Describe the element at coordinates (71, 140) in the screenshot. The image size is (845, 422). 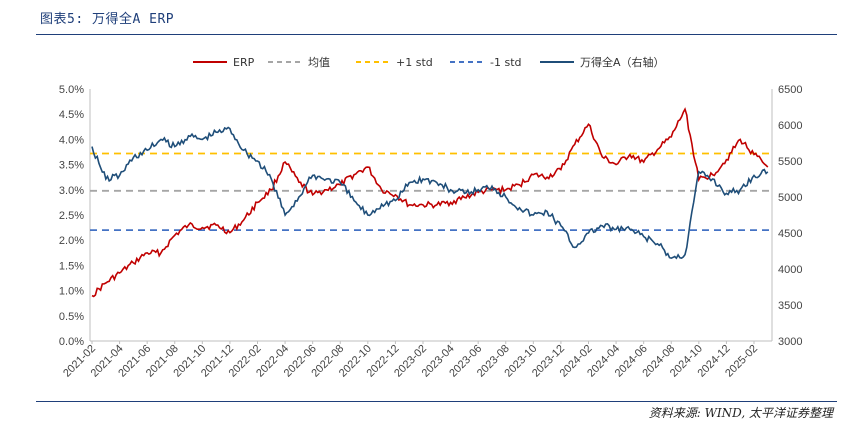
I see `left-tick-label: 4.0%` at that location.